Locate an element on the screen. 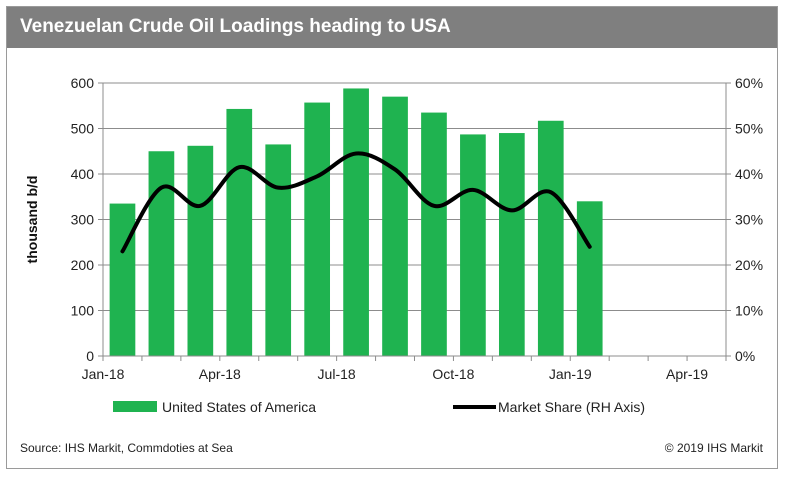 Image resolution: width=785 pixels, height=477 pixels. y-tick-label: 600 is located at coordinates (83, 83).